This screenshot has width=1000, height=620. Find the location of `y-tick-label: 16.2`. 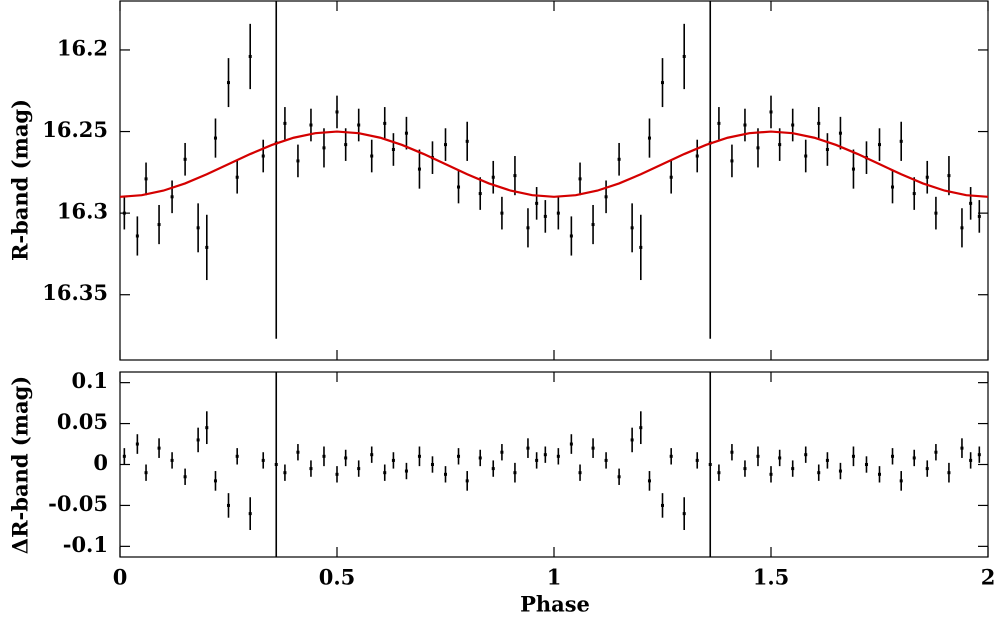

y-tick-label: 16.2 is located at coordinates (82, 47).